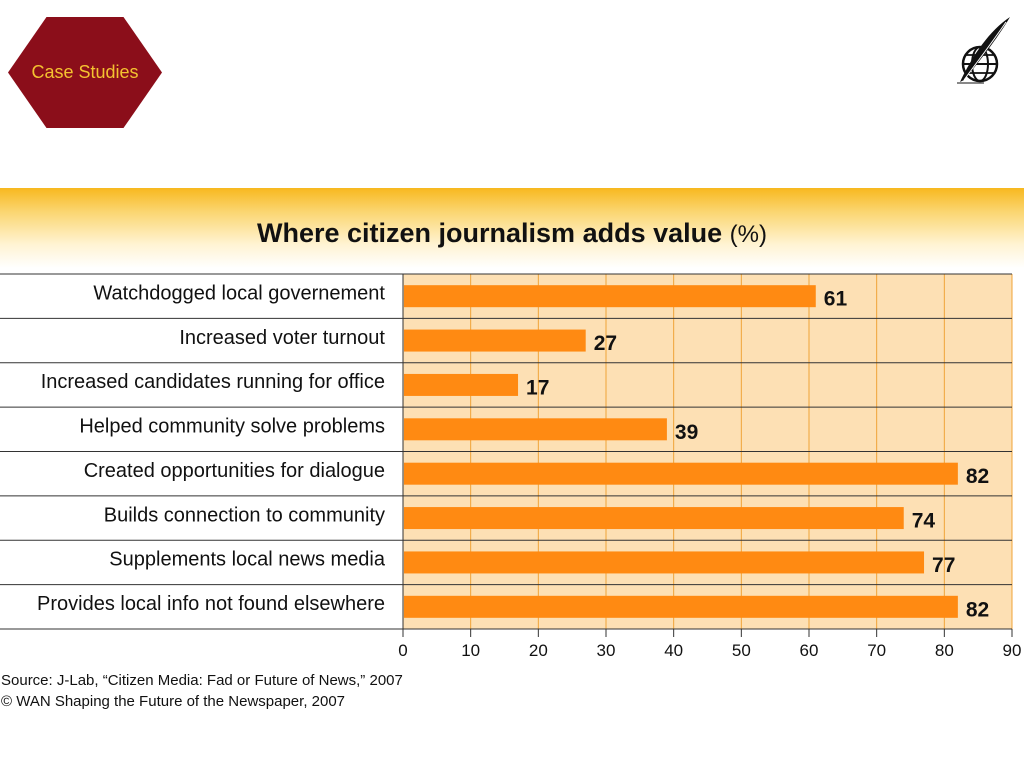 This screenshot has height=768, width=1024. I want to click on x-tick-label: 40, so click(673, 650).